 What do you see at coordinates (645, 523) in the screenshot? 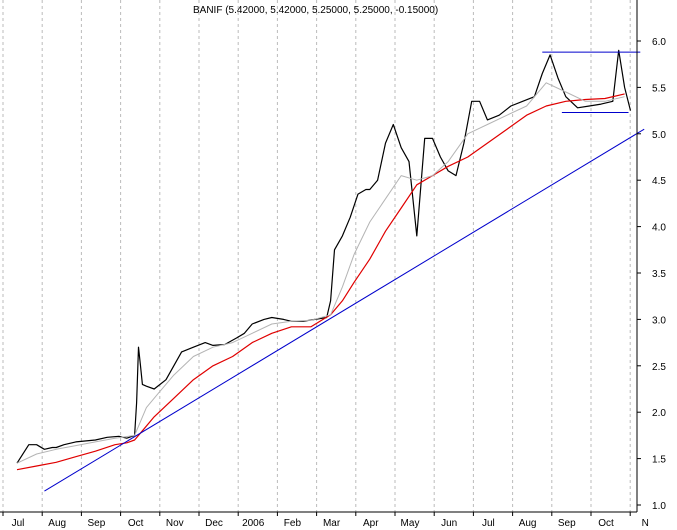
I see `x-tick-label: N` at bounding box center [645, 523].